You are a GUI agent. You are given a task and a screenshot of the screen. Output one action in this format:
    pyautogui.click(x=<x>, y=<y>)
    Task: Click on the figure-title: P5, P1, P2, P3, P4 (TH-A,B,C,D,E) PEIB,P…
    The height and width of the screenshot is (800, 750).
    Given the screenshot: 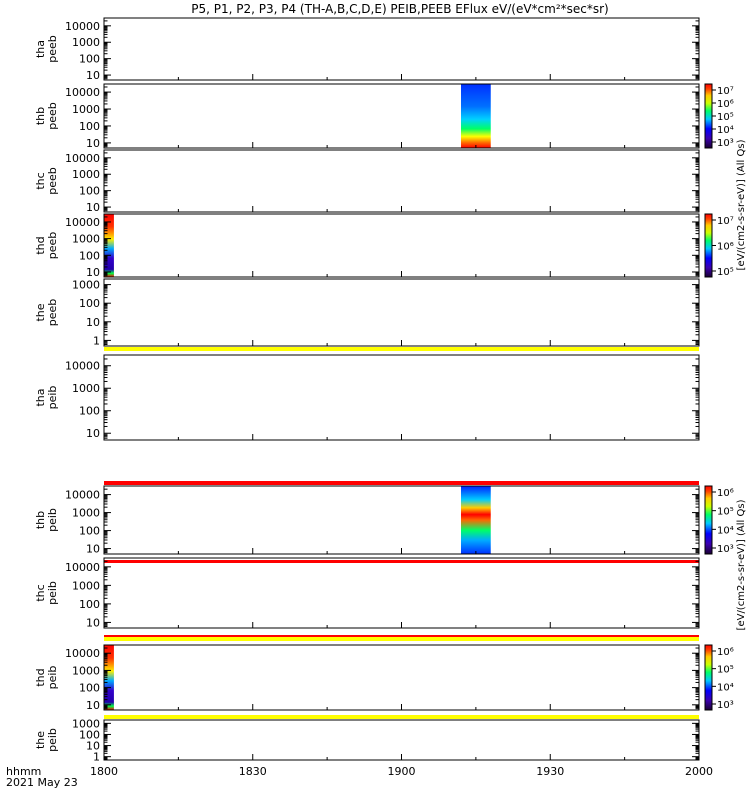 What is the action you would take?
    pyautogui.click(x=399, y=9)
    